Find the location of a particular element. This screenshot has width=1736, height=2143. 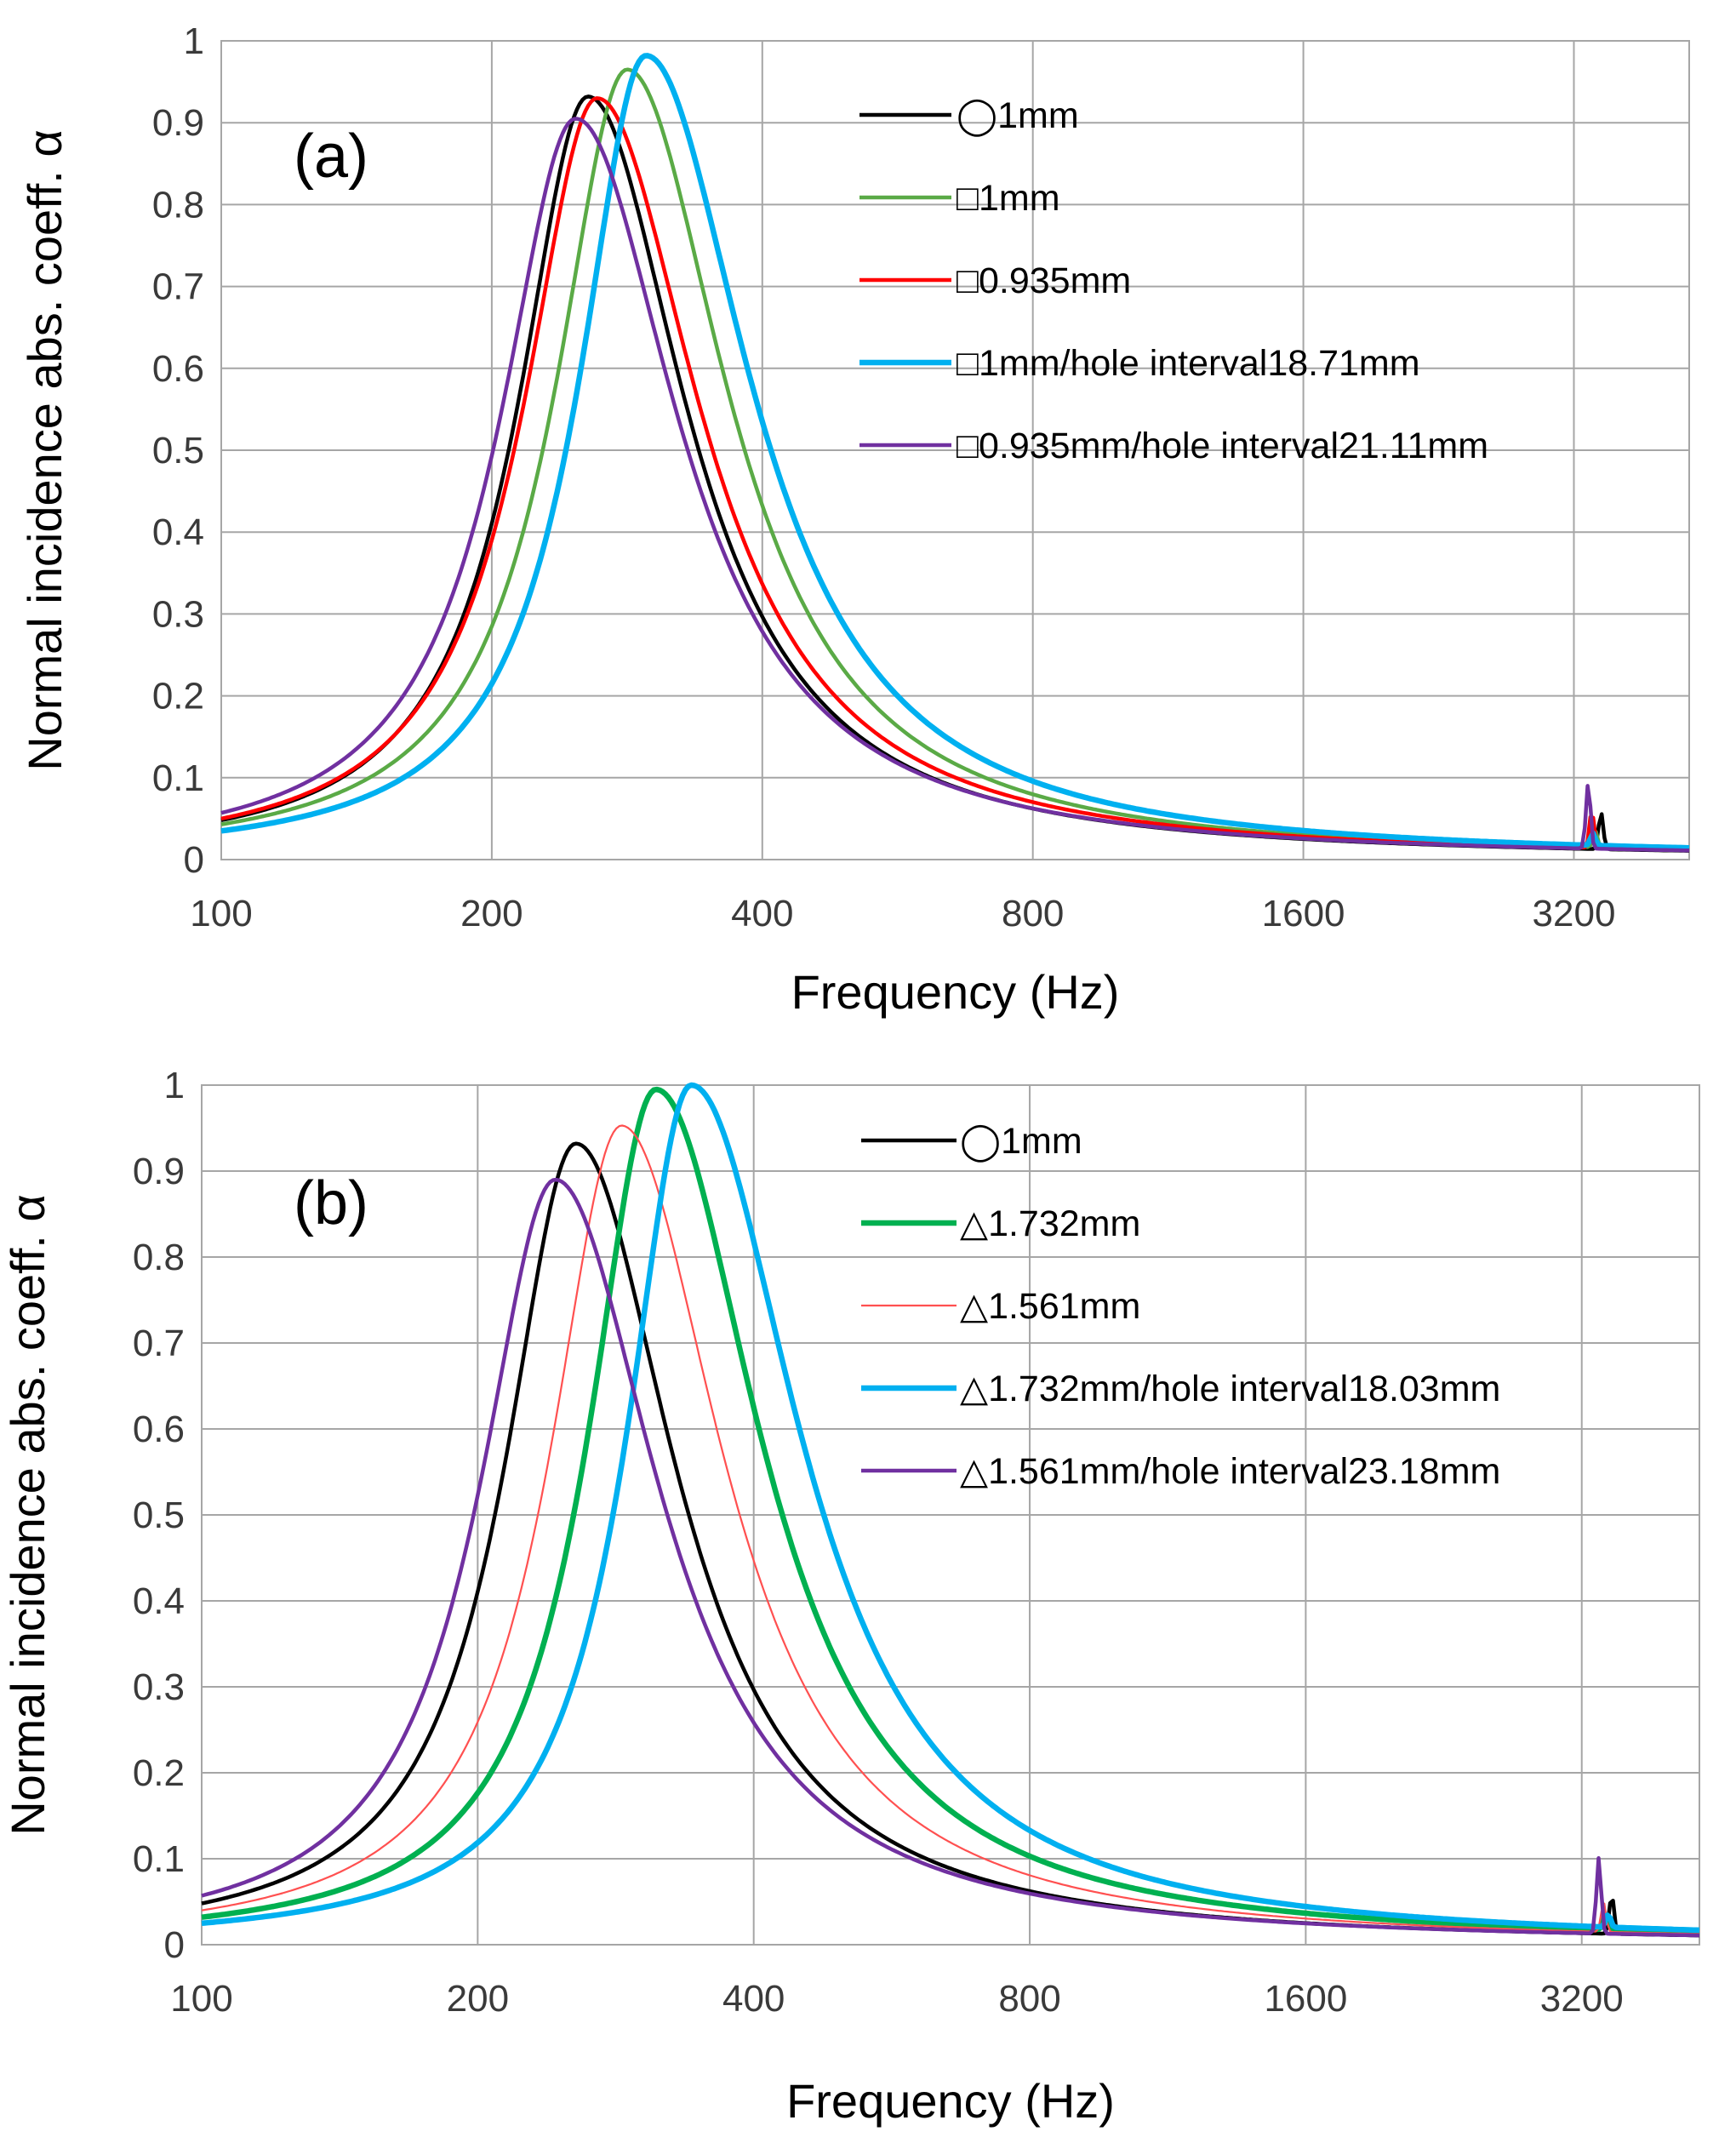

legend-entry: □0.935mm is located at coordinates (1044, 280).